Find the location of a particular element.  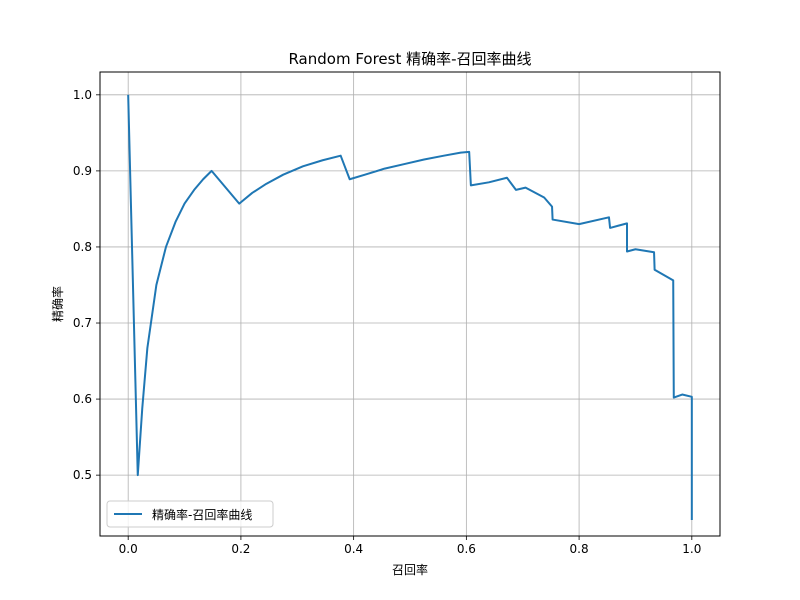

x-tick-label: 1.0 is located at coordinates (691, 549).